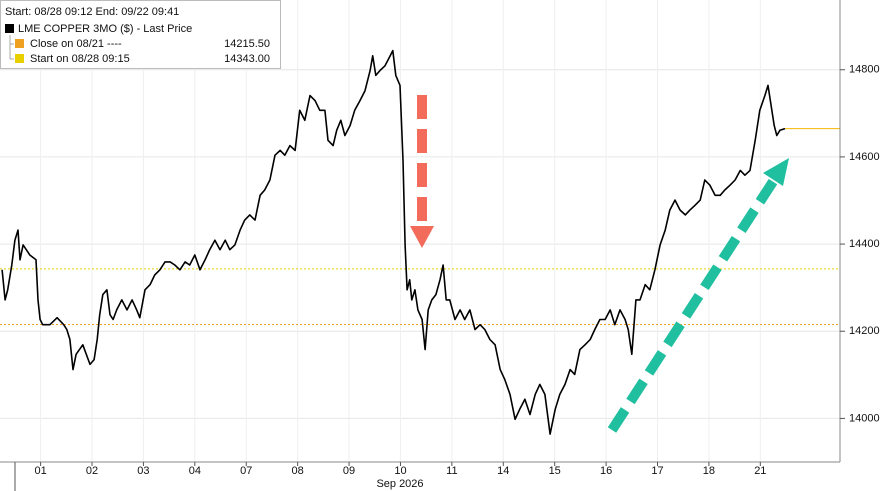 Image resolution: width=896 pixels, height=491 pixels. What do you see at coordinates (698, 295) in the screenshot?
I see `up-arrow` at bounding box center [698, 295].